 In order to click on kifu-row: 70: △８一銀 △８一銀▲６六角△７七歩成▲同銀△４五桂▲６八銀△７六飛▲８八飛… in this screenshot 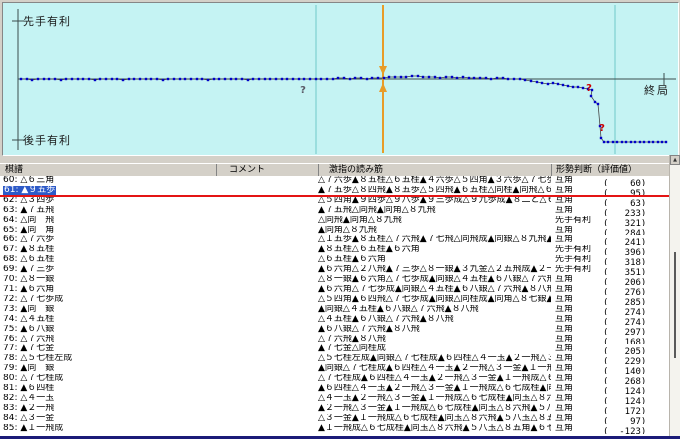, I will do `click(334, 280)`.